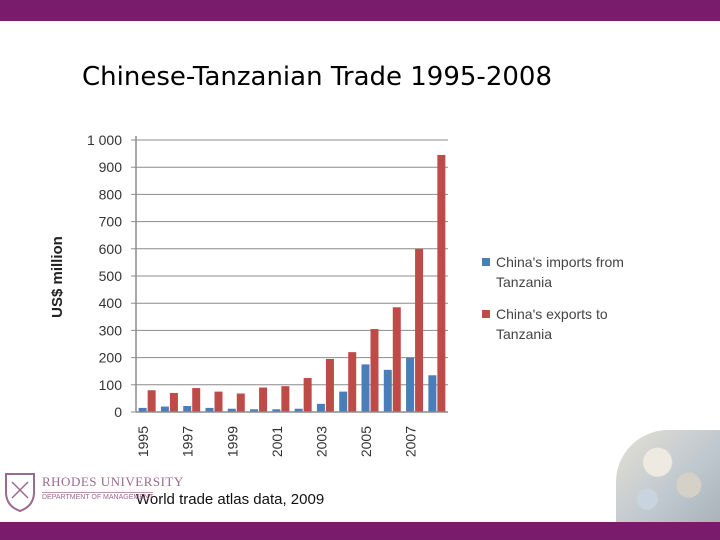  I want to click on slide-title: Chinese-Tanzanian Trade 1995-2008, so click(317, 77).